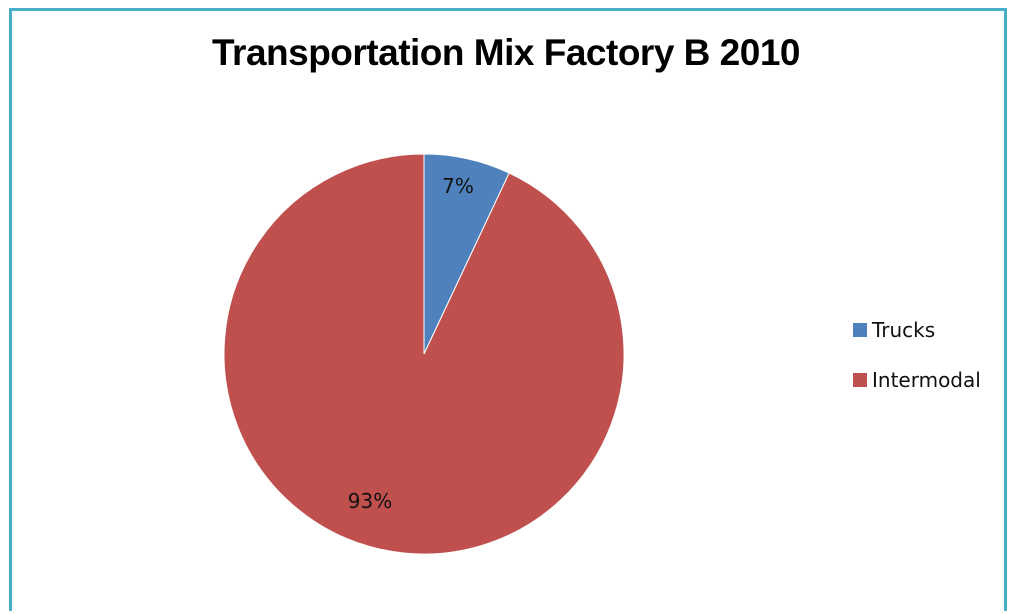 The width and height of the screenshot is (1012, 614). I want to click on legend-label-intermodal: Intermodal, so click(926, 380).